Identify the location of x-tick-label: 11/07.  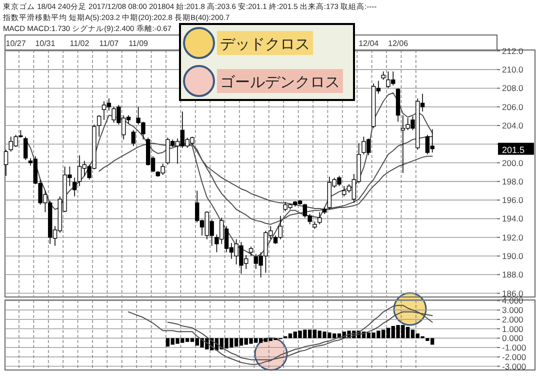
(109, 43).